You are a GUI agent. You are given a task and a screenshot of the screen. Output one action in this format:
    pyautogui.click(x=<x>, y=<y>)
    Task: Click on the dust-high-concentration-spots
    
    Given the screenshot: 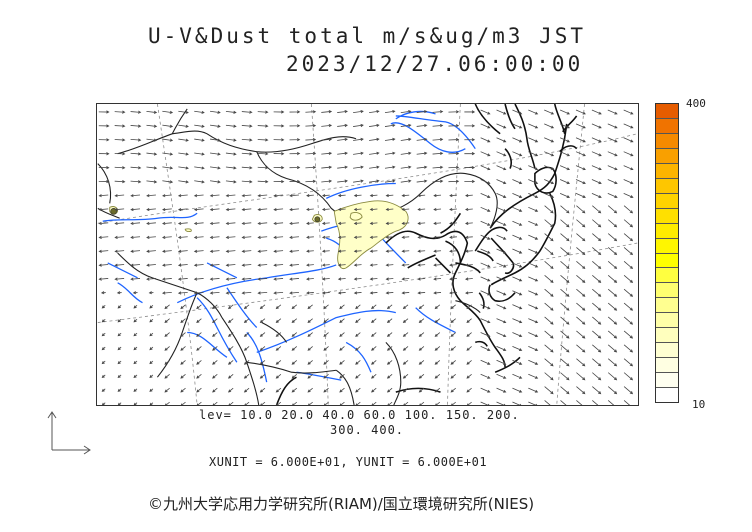 What is the action you would take?
    pyautogui.click(x=215, y=215)
    